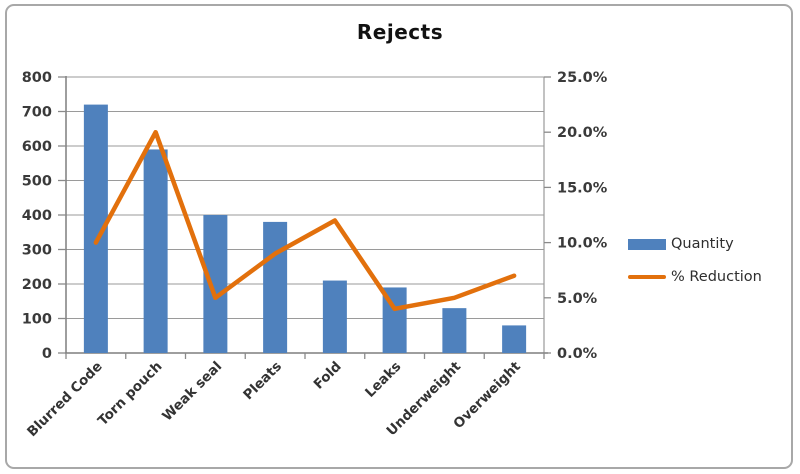  Describe the element at coordinates (582, 188) in the screenshot. I see `right-axis-label: 15.0%` at that location.